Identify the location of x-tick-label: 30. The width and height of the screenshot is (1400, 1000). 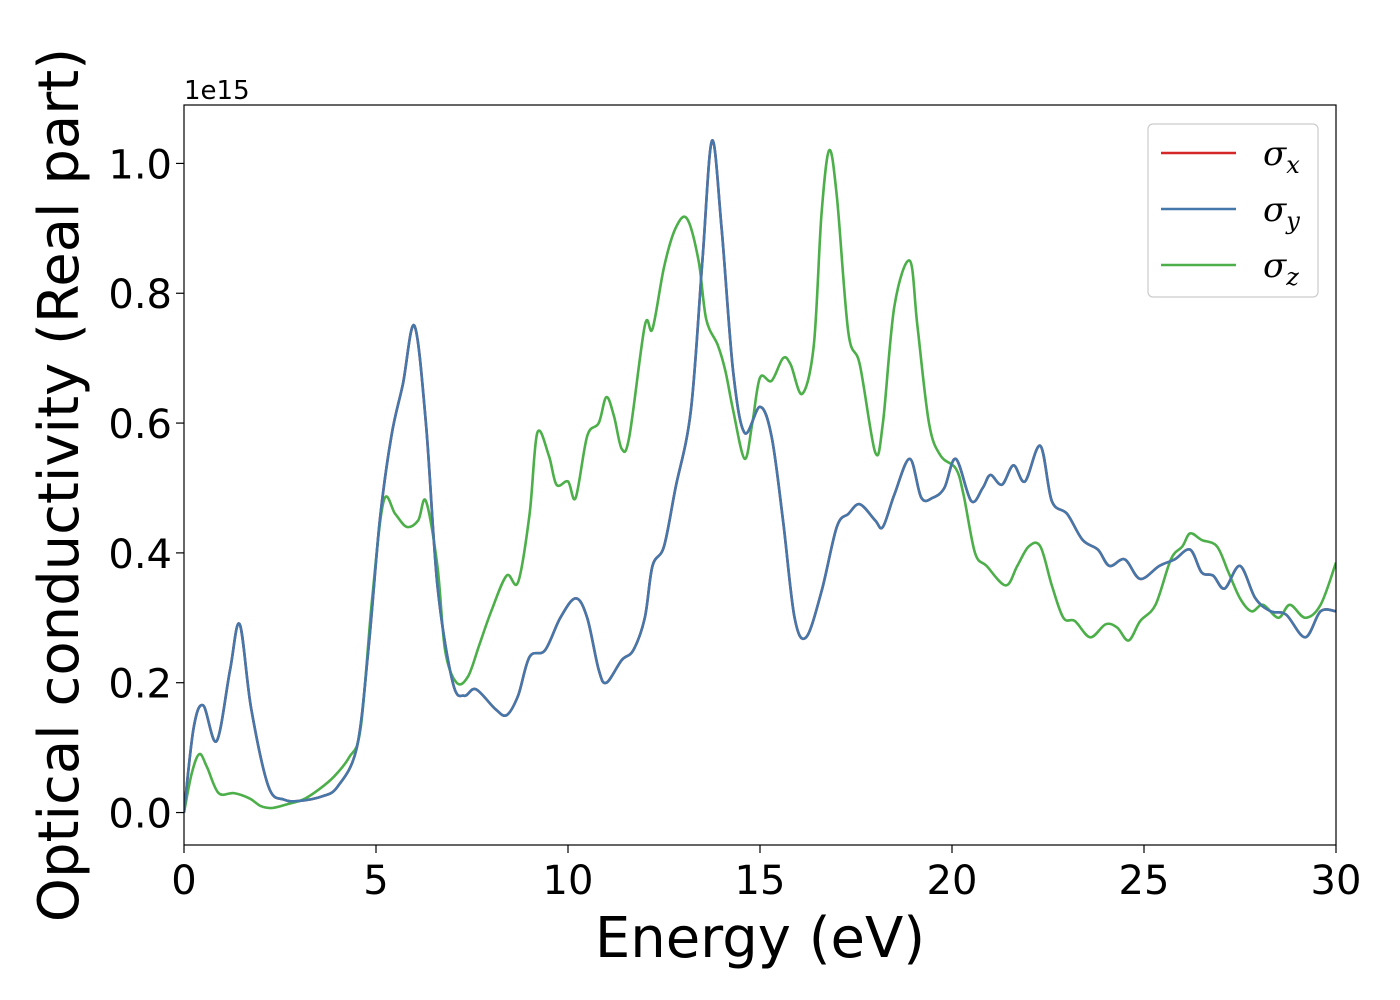
(1336, 881).